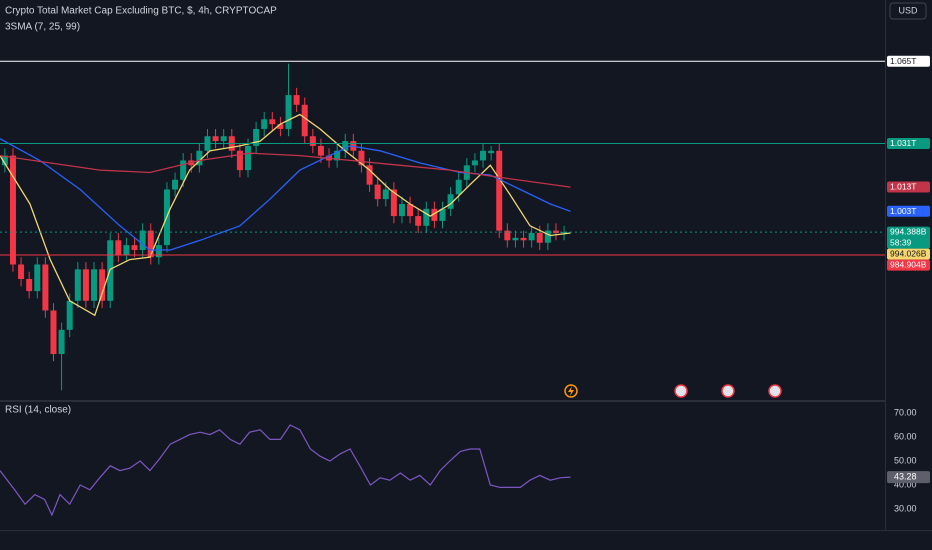 This screenshot has width=932, height=550. I want to click on price-label: 1.065T, so click(903, 61).